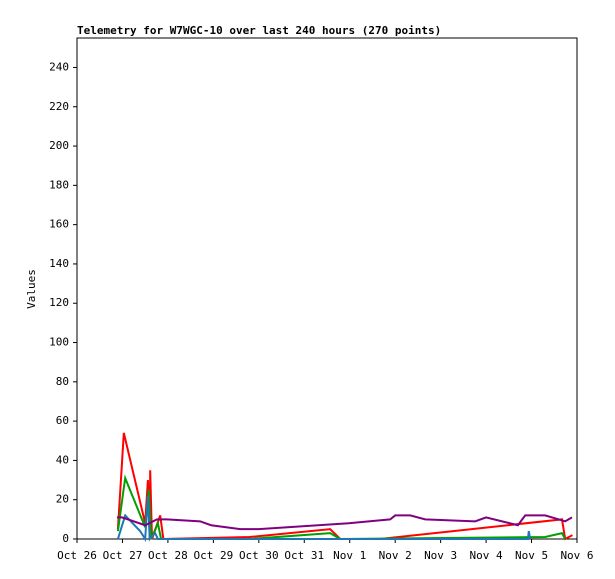  I want to click on y-tick-label: 40, so click(62, 459).